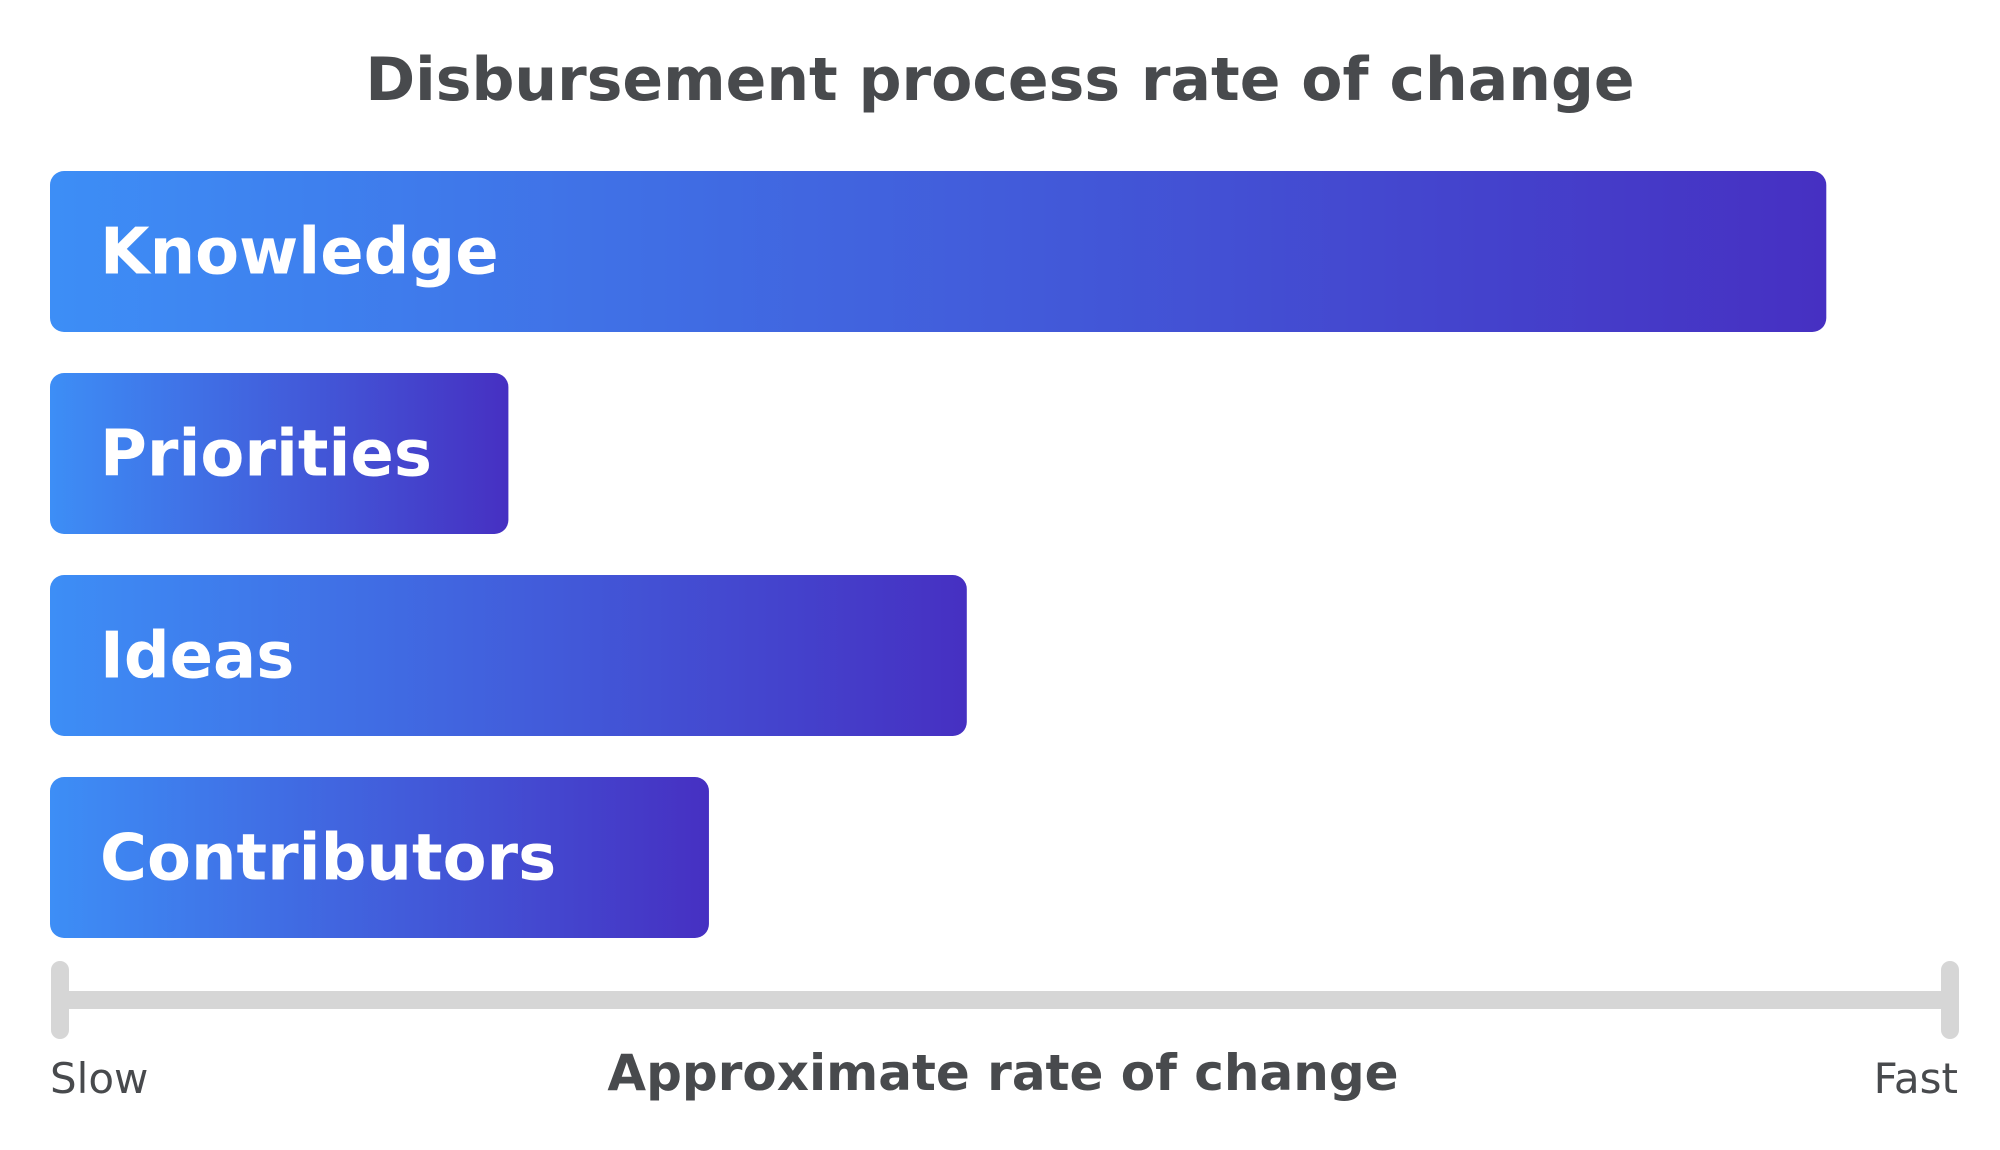  Describe the element at coordinates (197, 657) in the screenshot. I see `bar-label-ideas: Ideas` at that location.